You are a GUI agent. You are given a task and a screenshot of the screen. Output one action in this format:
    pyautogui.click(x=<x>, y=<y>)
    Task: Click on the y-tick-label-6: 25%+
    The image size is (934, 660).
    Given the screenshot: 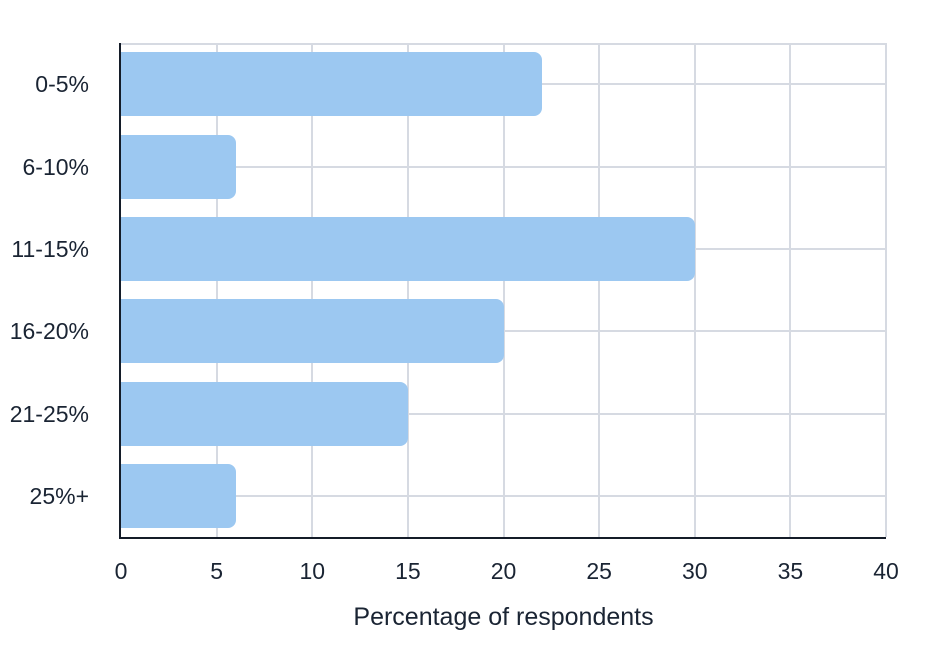 What is the action you would take?
    pyautogui.click(x=59, y=495)
    